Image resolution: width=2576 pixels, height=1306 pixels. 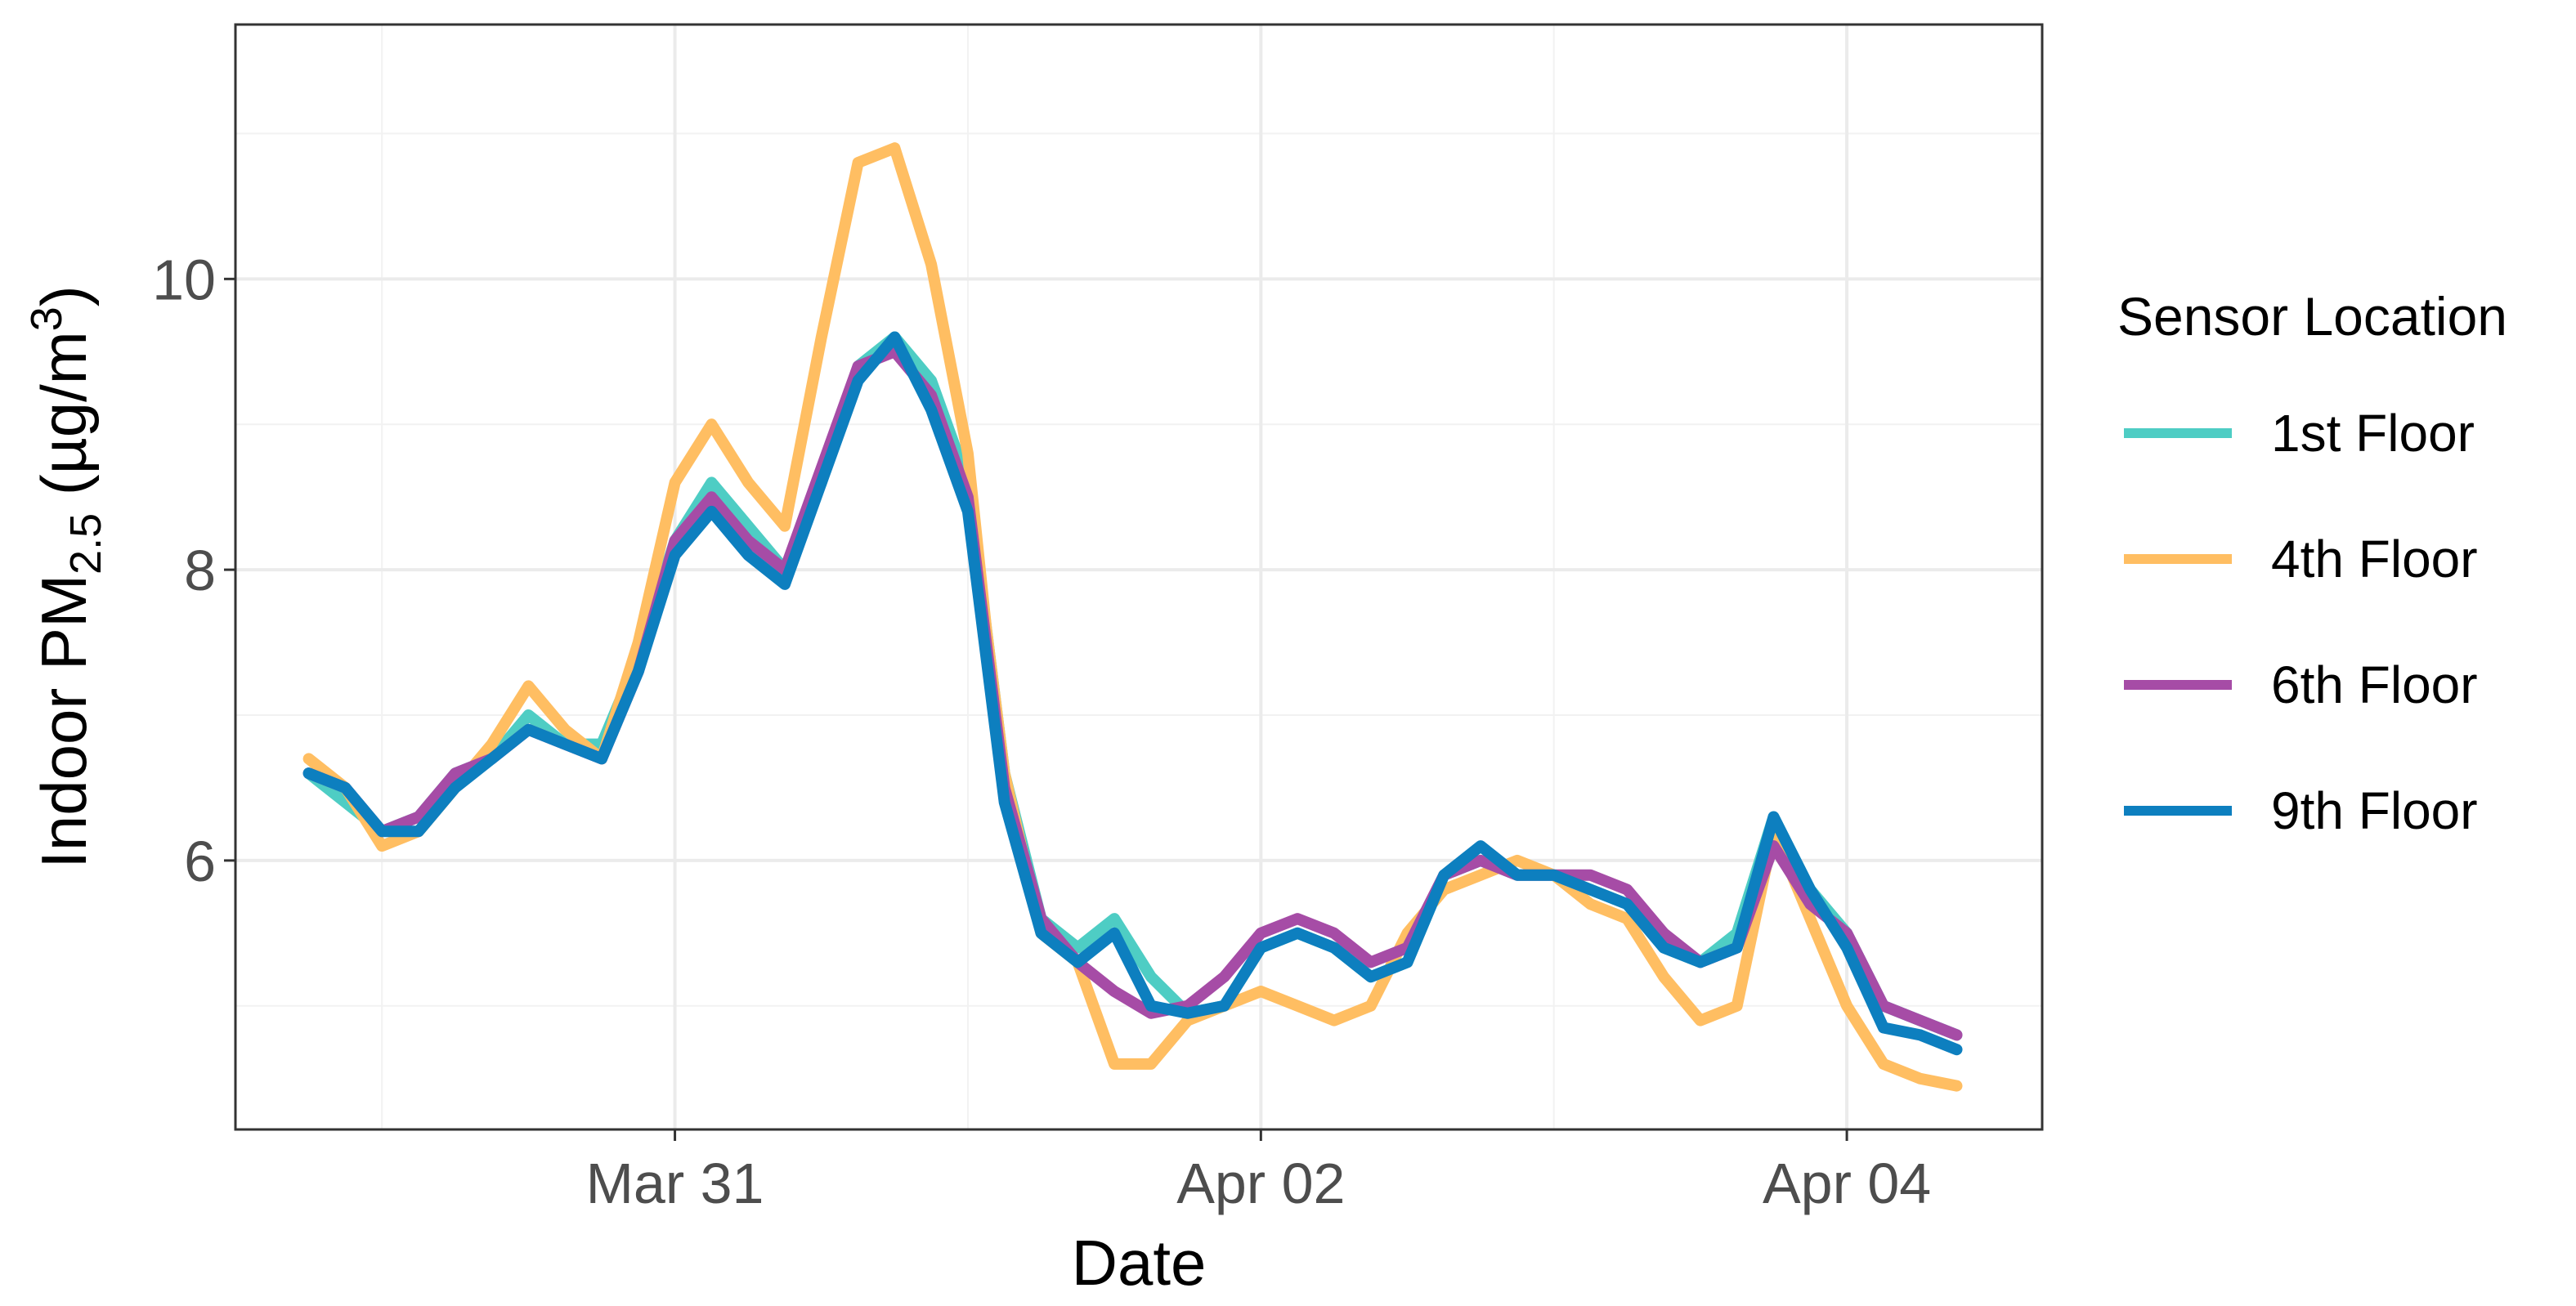 I want to click on x-axis-title: Date, so click(x=1139, y=1263).